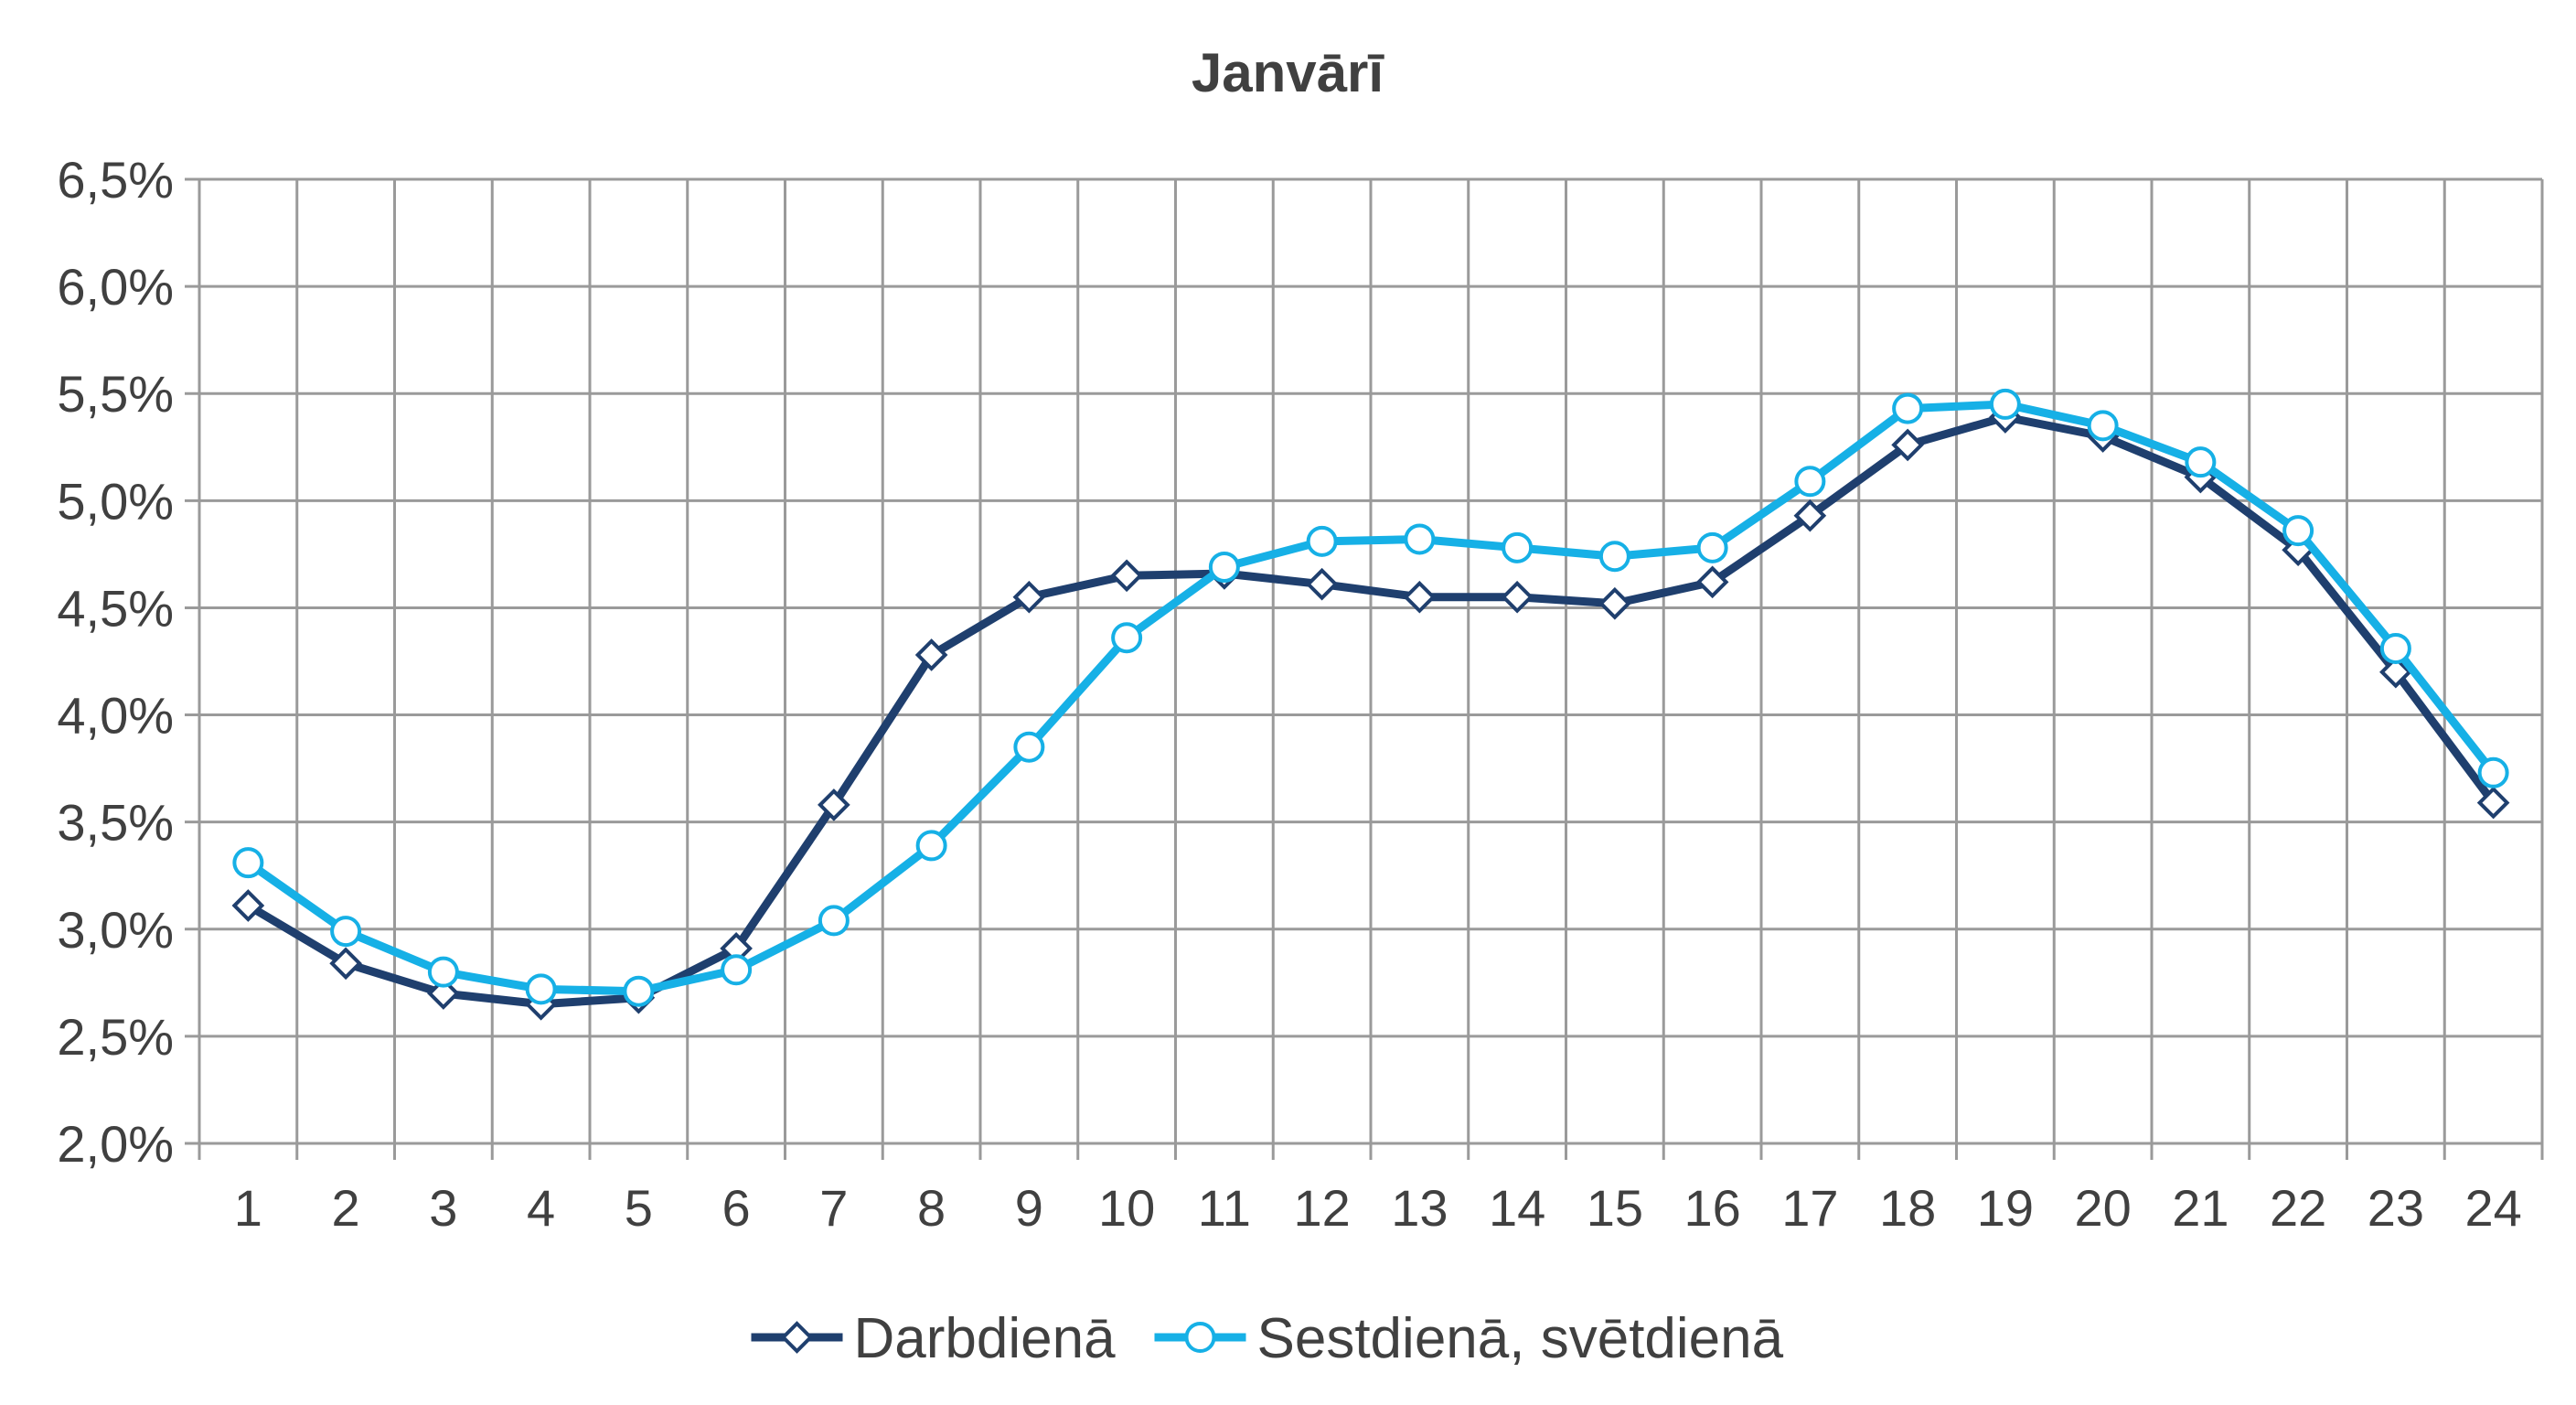 The image size is (2576, 1405). What do you see at coordinates (2492, 1208) in the screenshot?
I see `x-tick-label: 24` at bounding box center [2492, 1208].